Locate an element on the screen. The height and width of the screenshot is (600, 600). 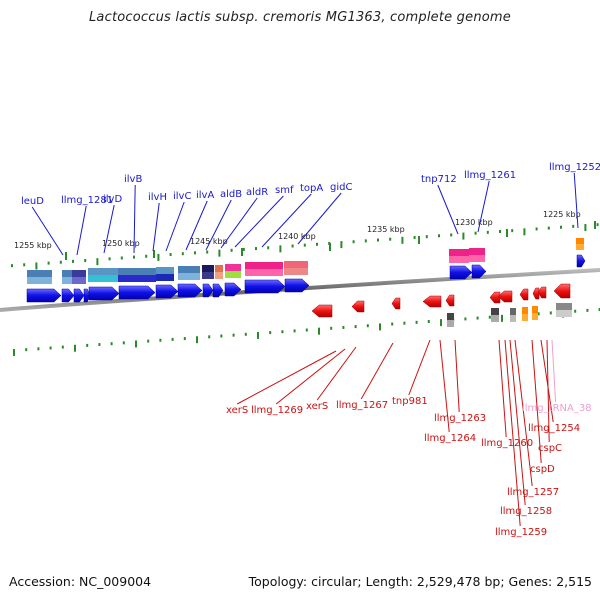
forward-gene-label: llmg_1261 is located at coordinates (490, 175).